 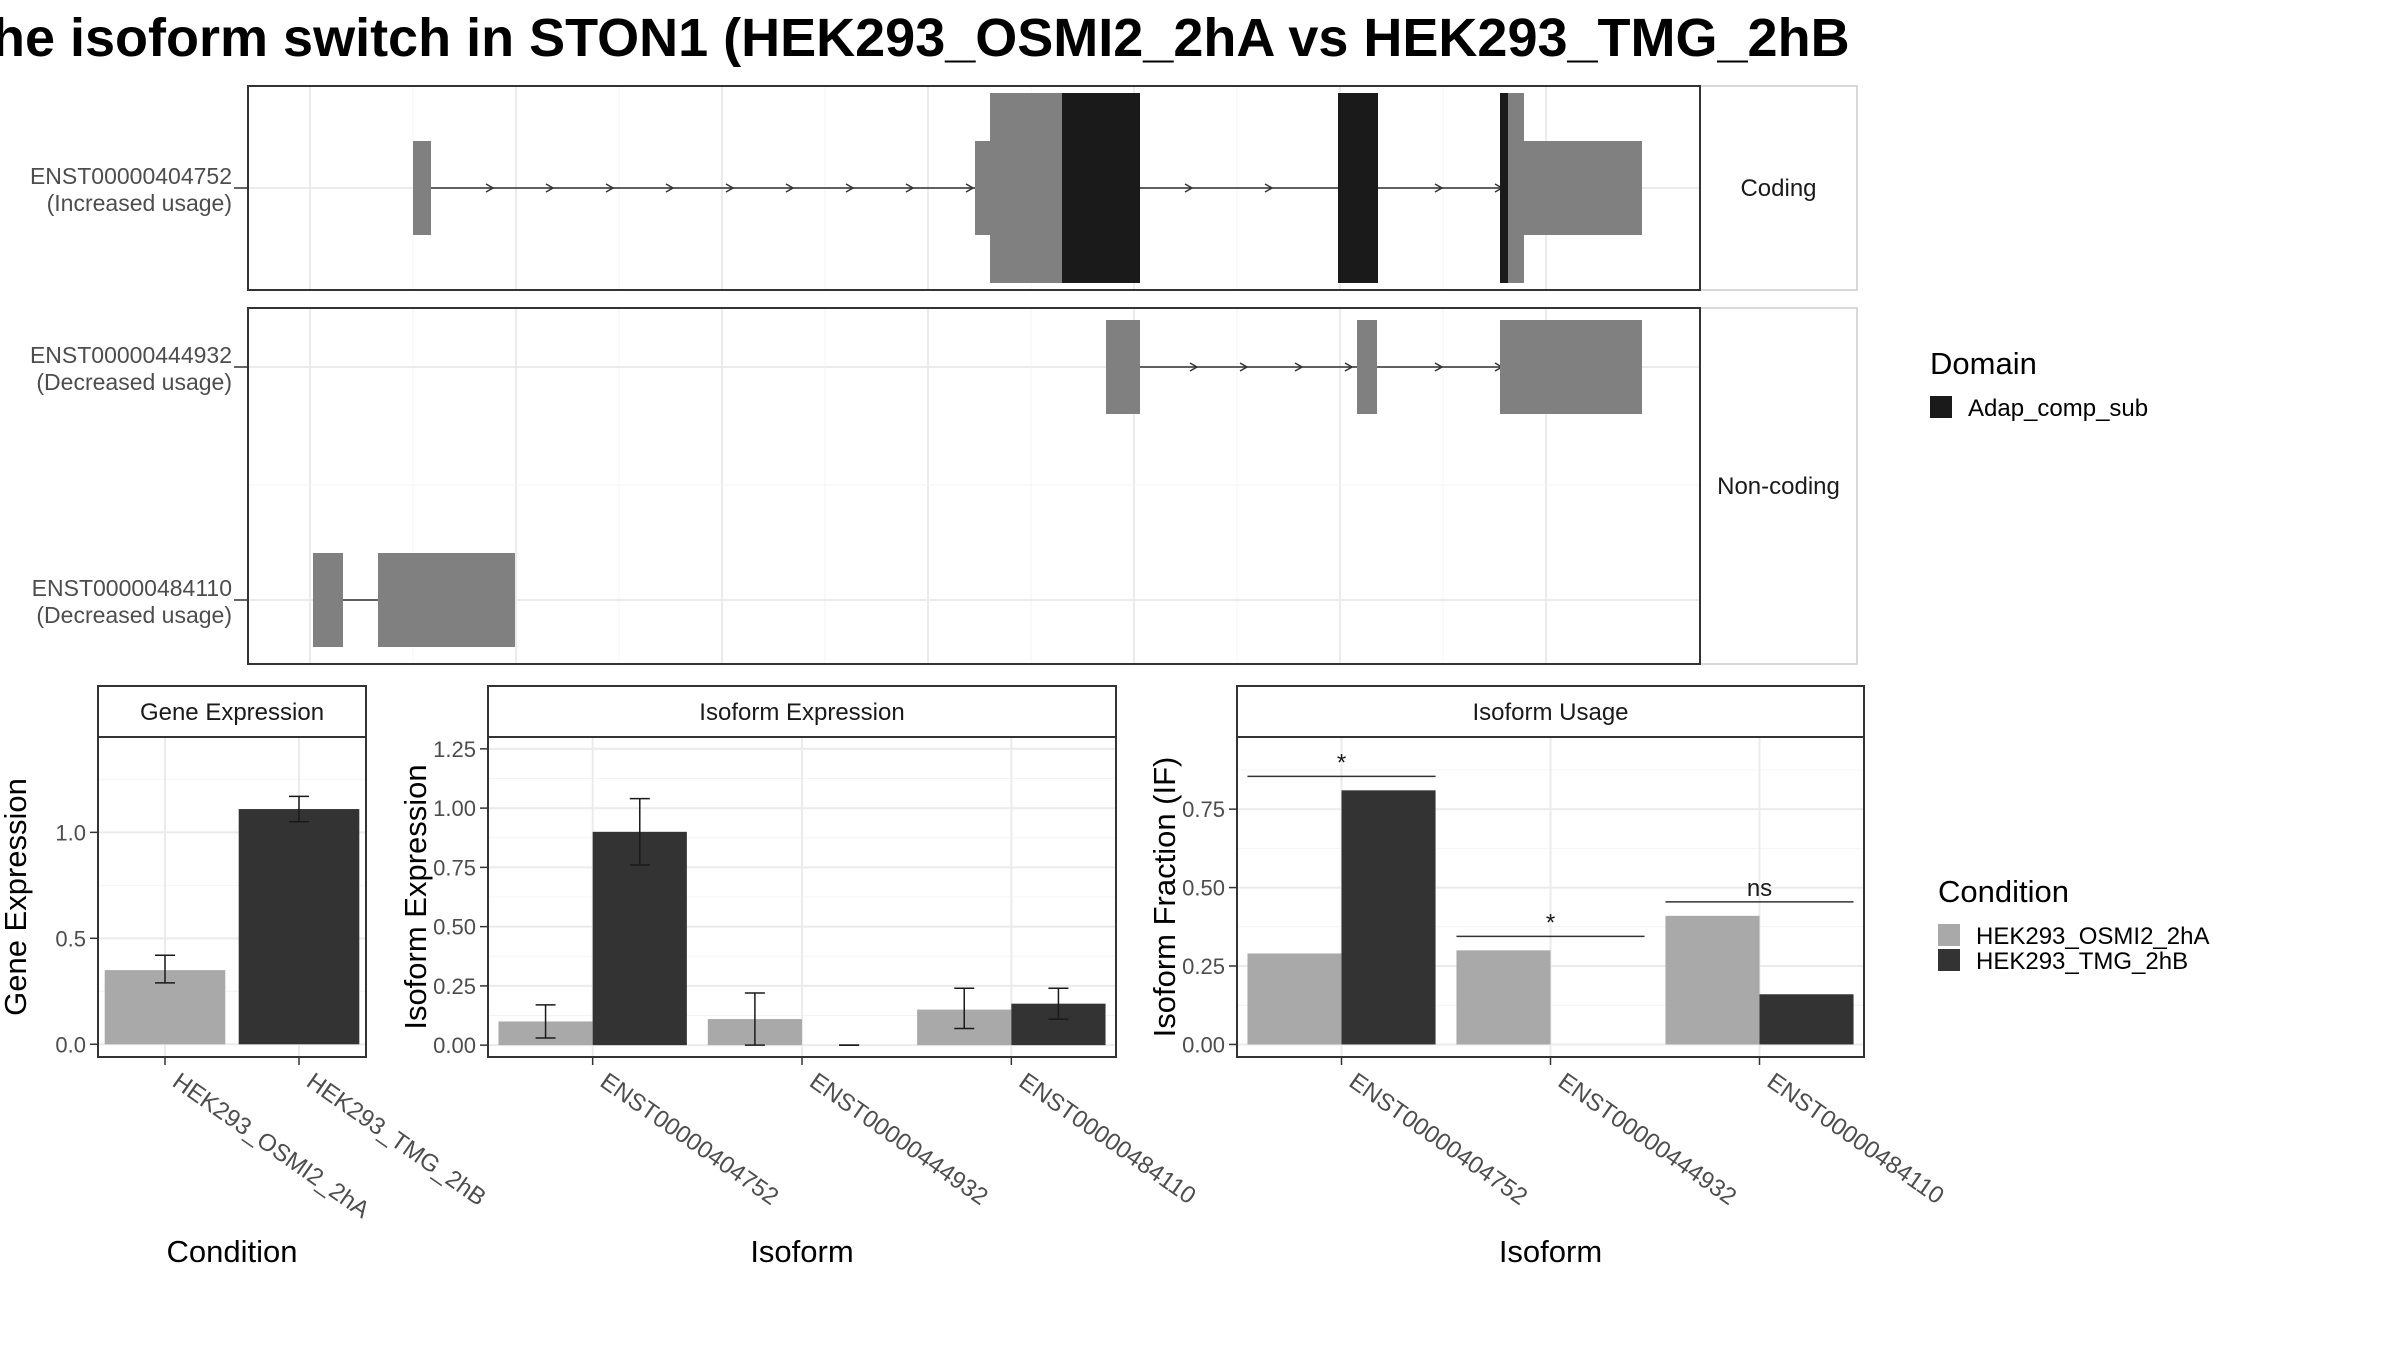 I want to click on x-axis-title: Condition, so click(x=232, y=1251).